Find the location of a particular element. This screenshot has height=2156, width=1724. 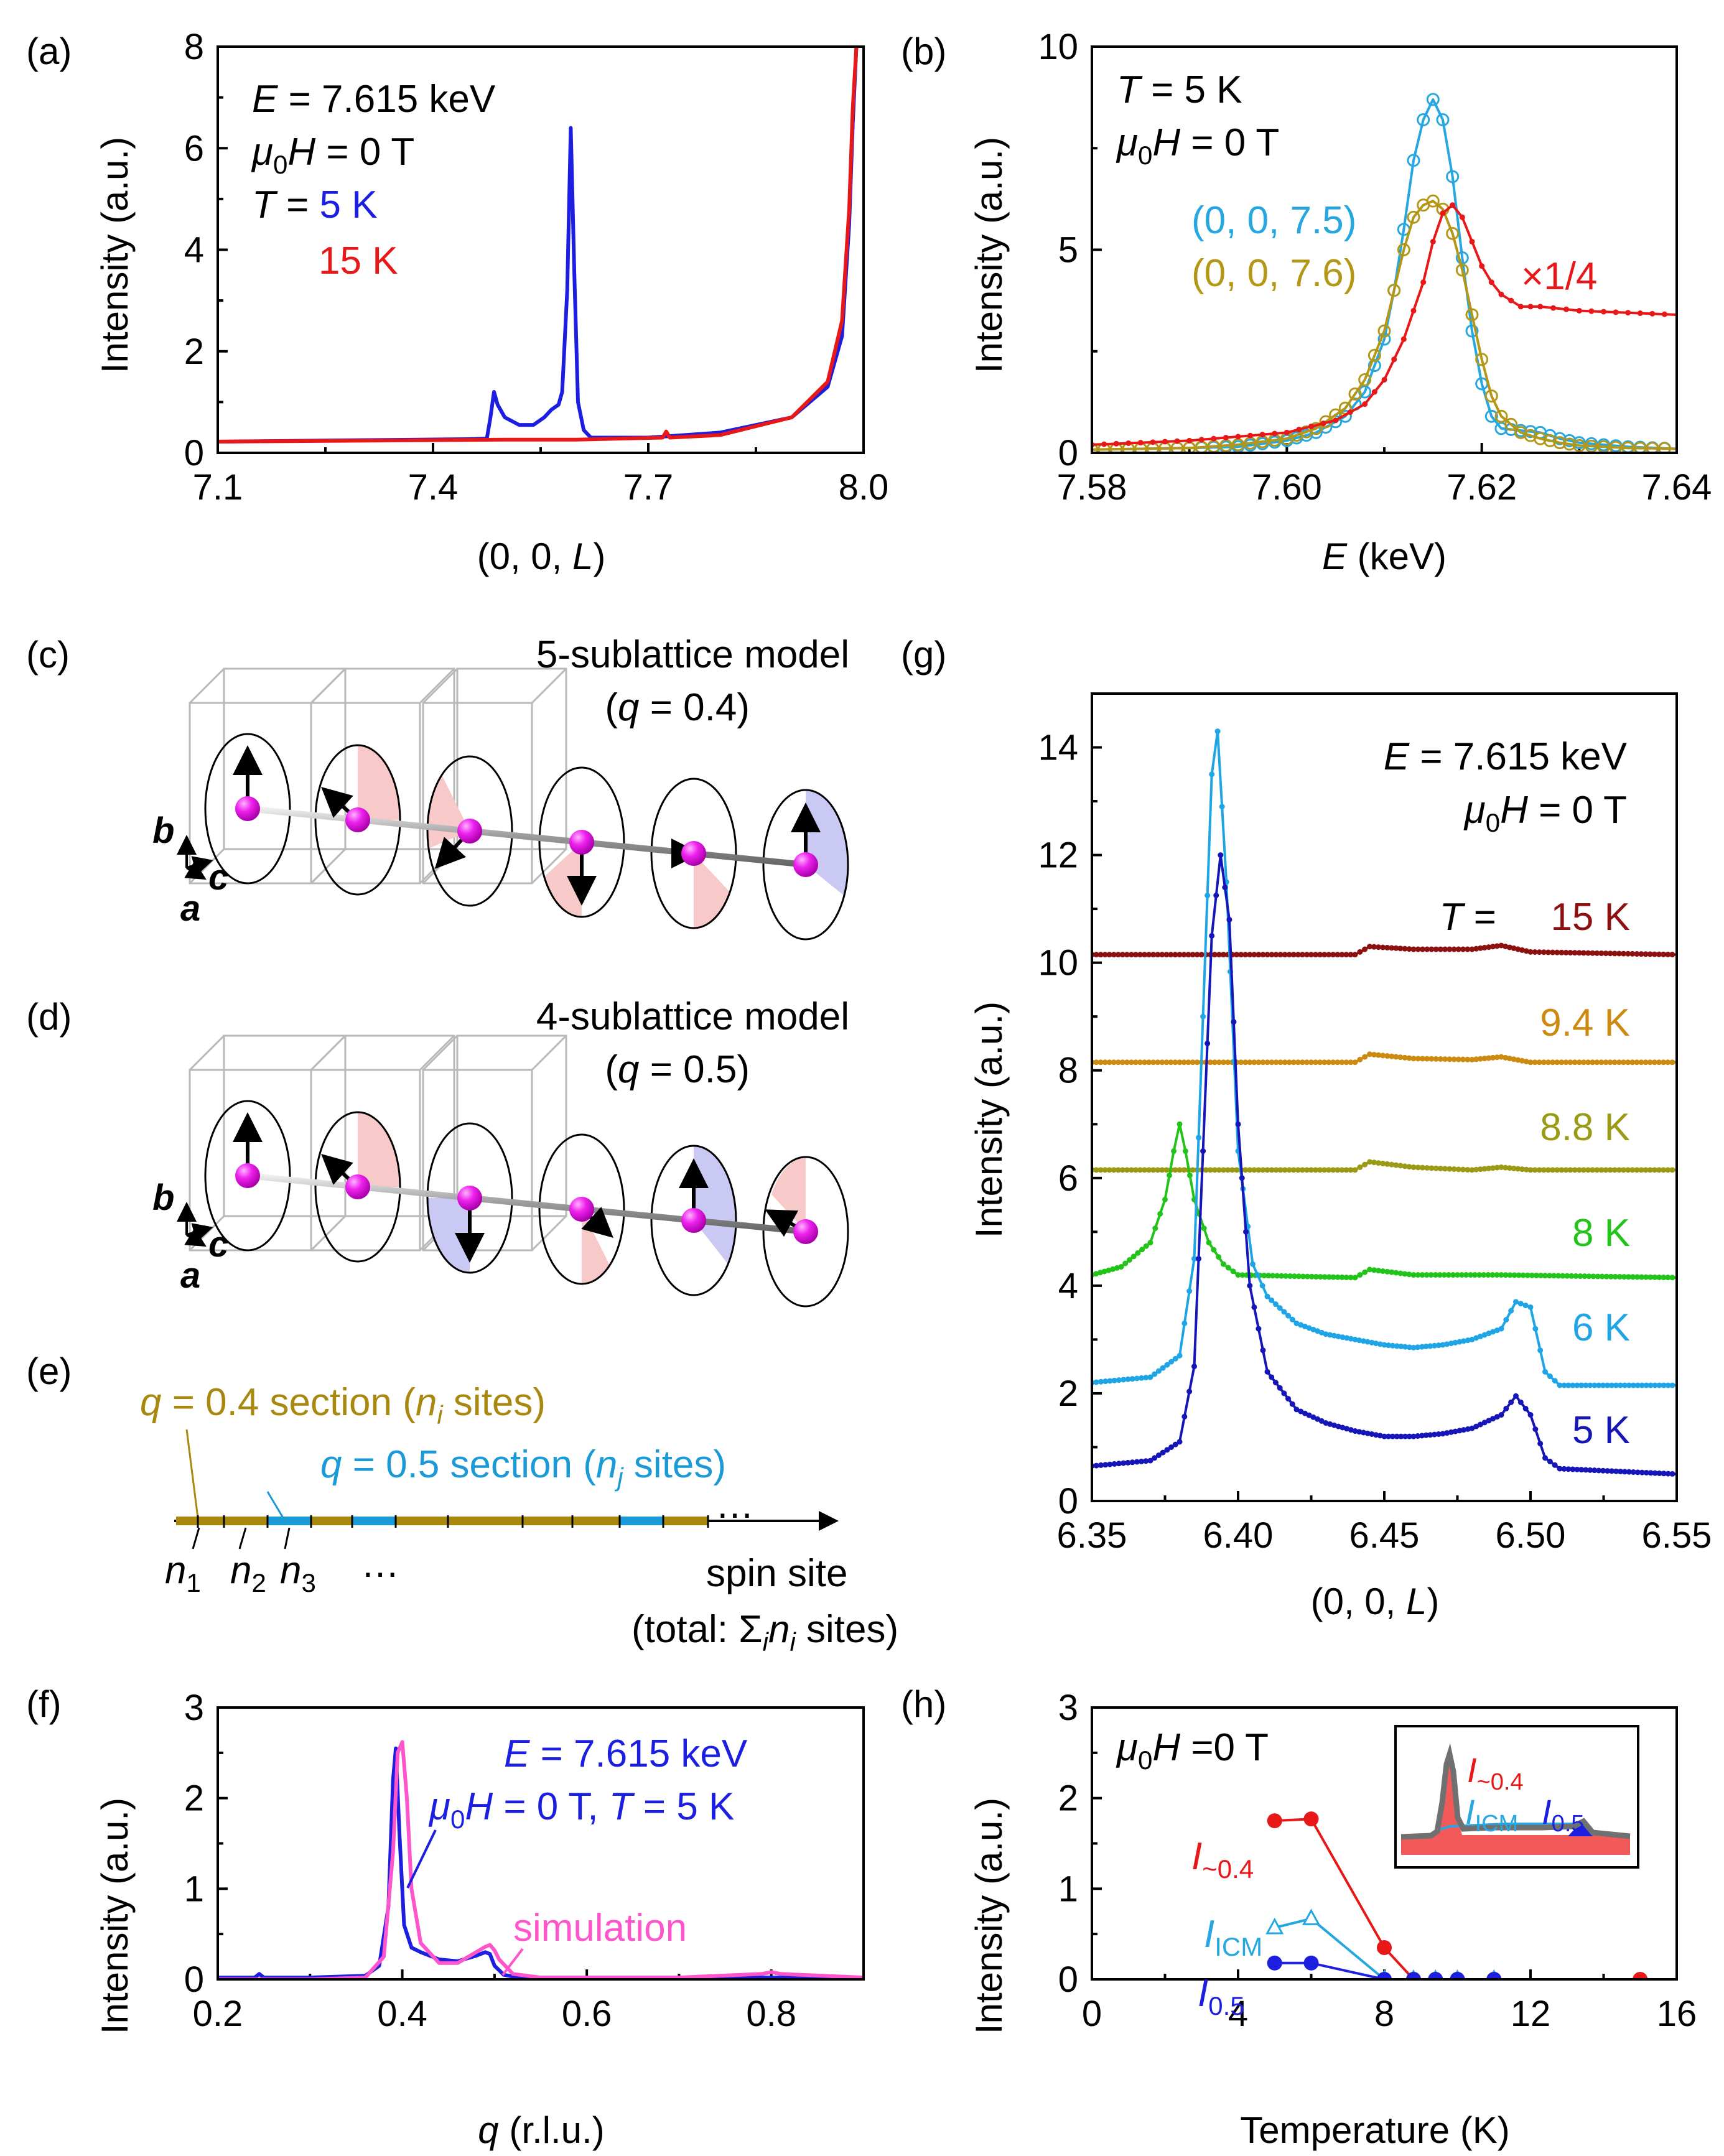

panel-c-title: 5-sublattice model is located at coordinates (692, 655).